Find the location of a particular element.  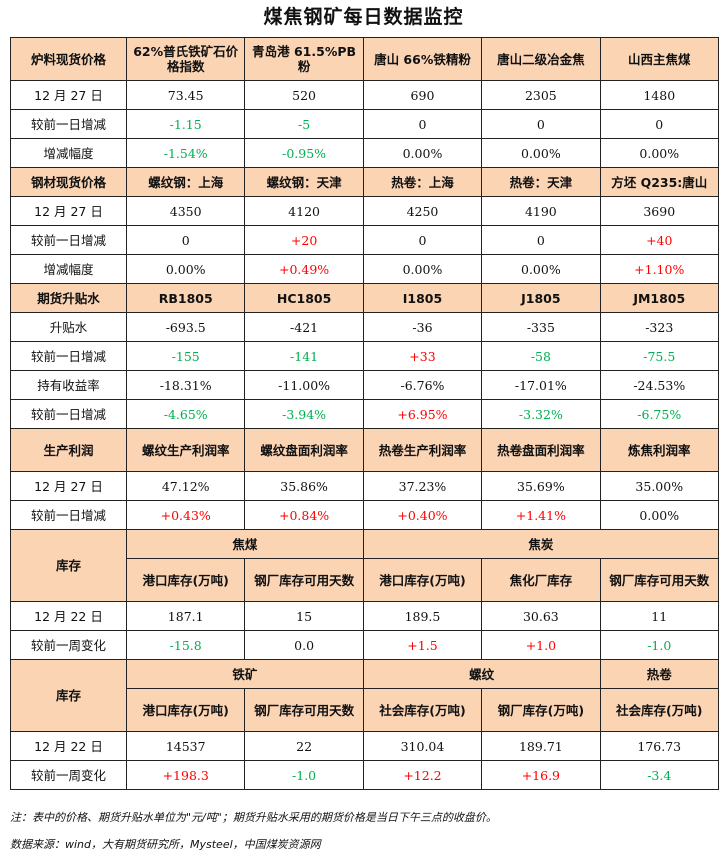

row-label: 增减幅度 is located at coordinates (68, 269).